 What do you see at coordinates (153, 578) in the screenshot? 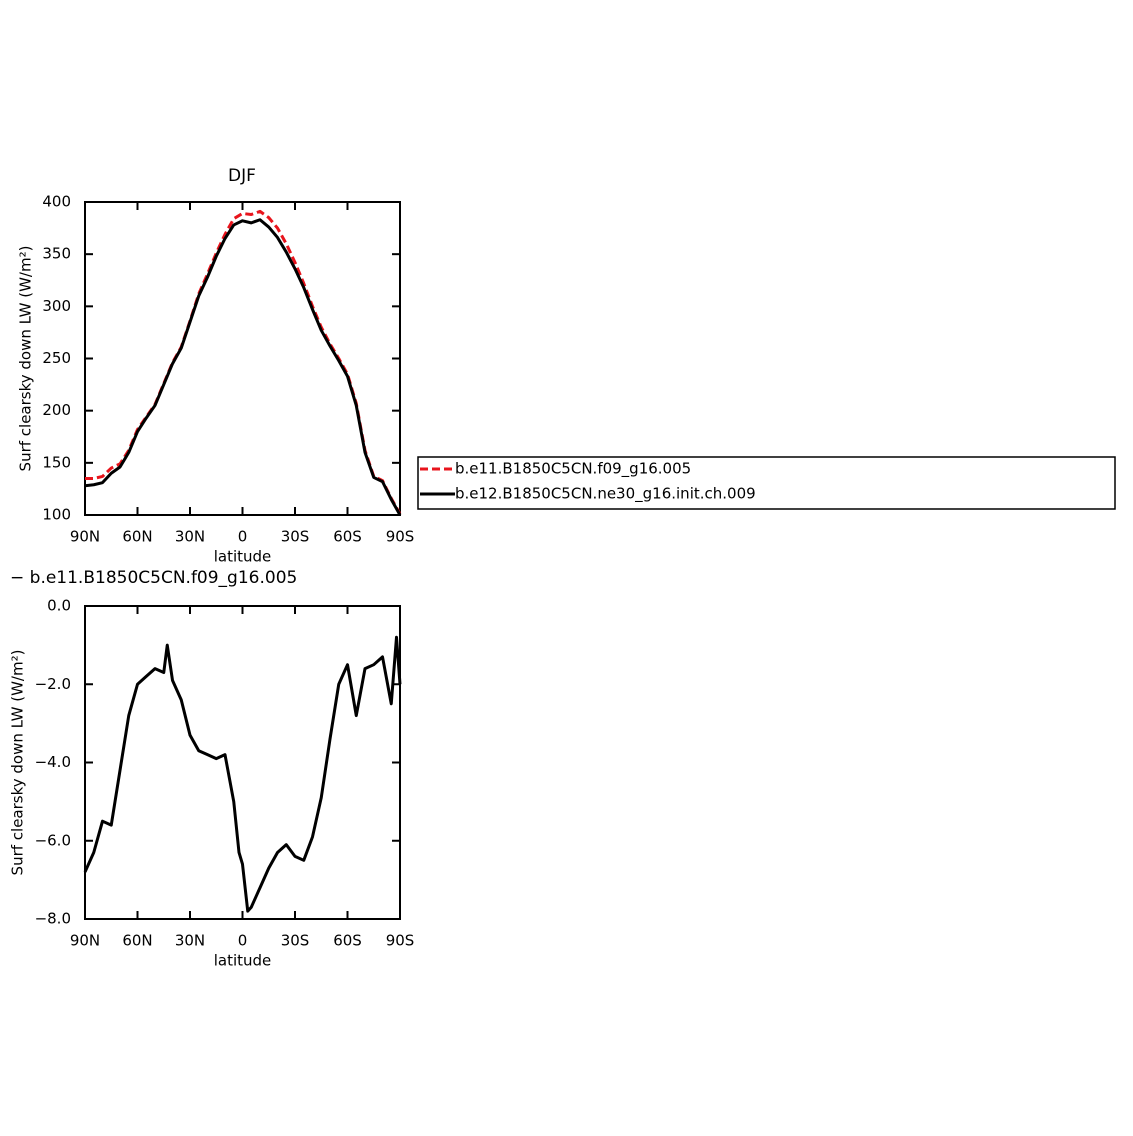
I see `chart-title: − b.e11.B1850C5CN.f09_g16.005` at bounding box center [153, 578].